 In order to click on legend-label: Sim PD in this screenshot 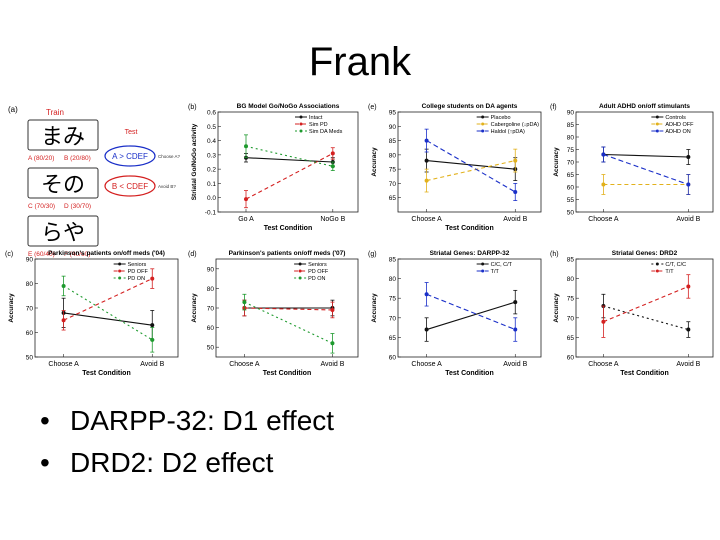, I will do `click(318, 125)`.